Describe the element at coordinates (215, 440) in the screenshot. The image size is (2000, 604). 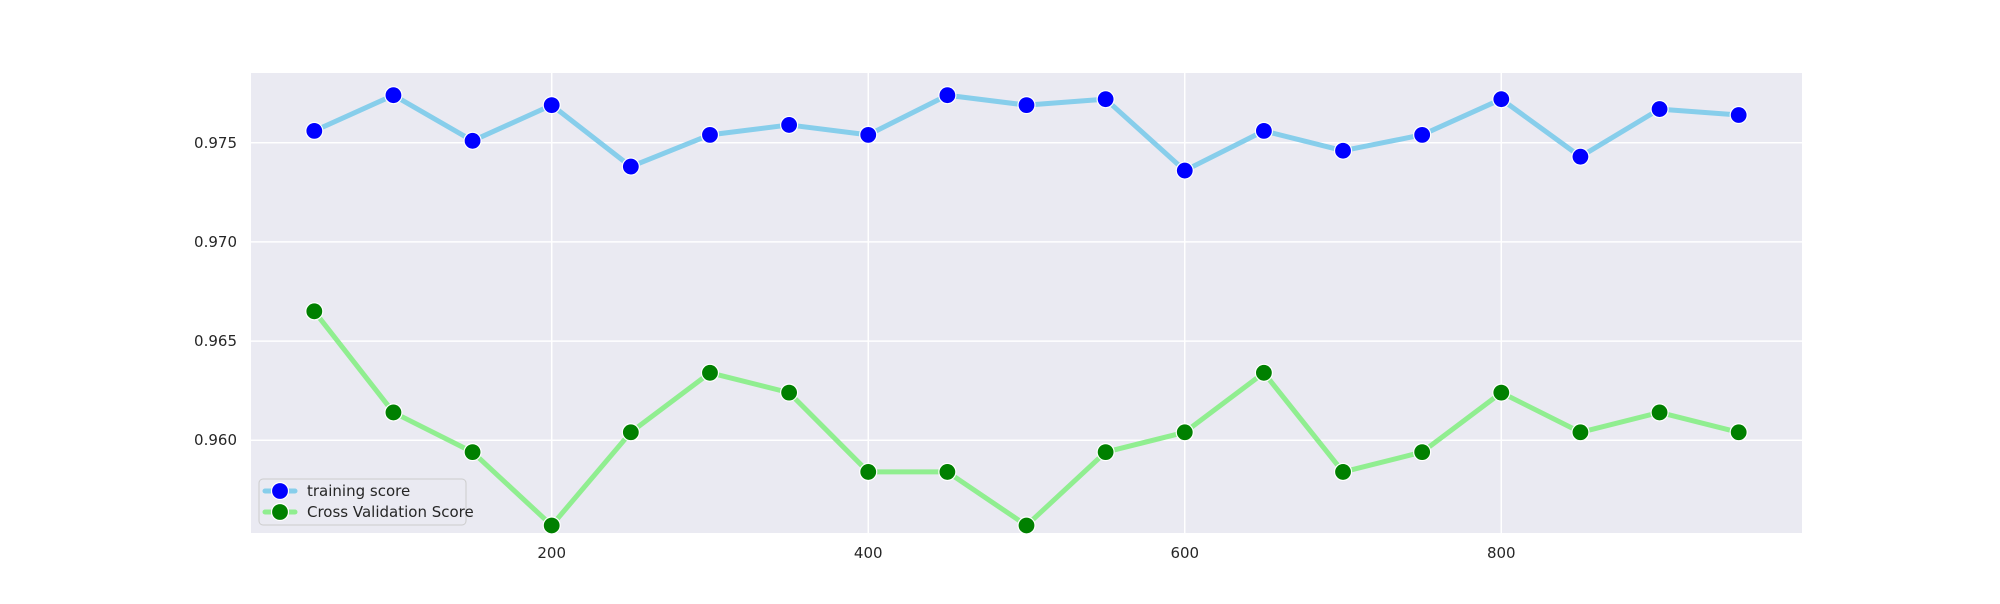
I see `y-tick-label: 0.960` at that location.